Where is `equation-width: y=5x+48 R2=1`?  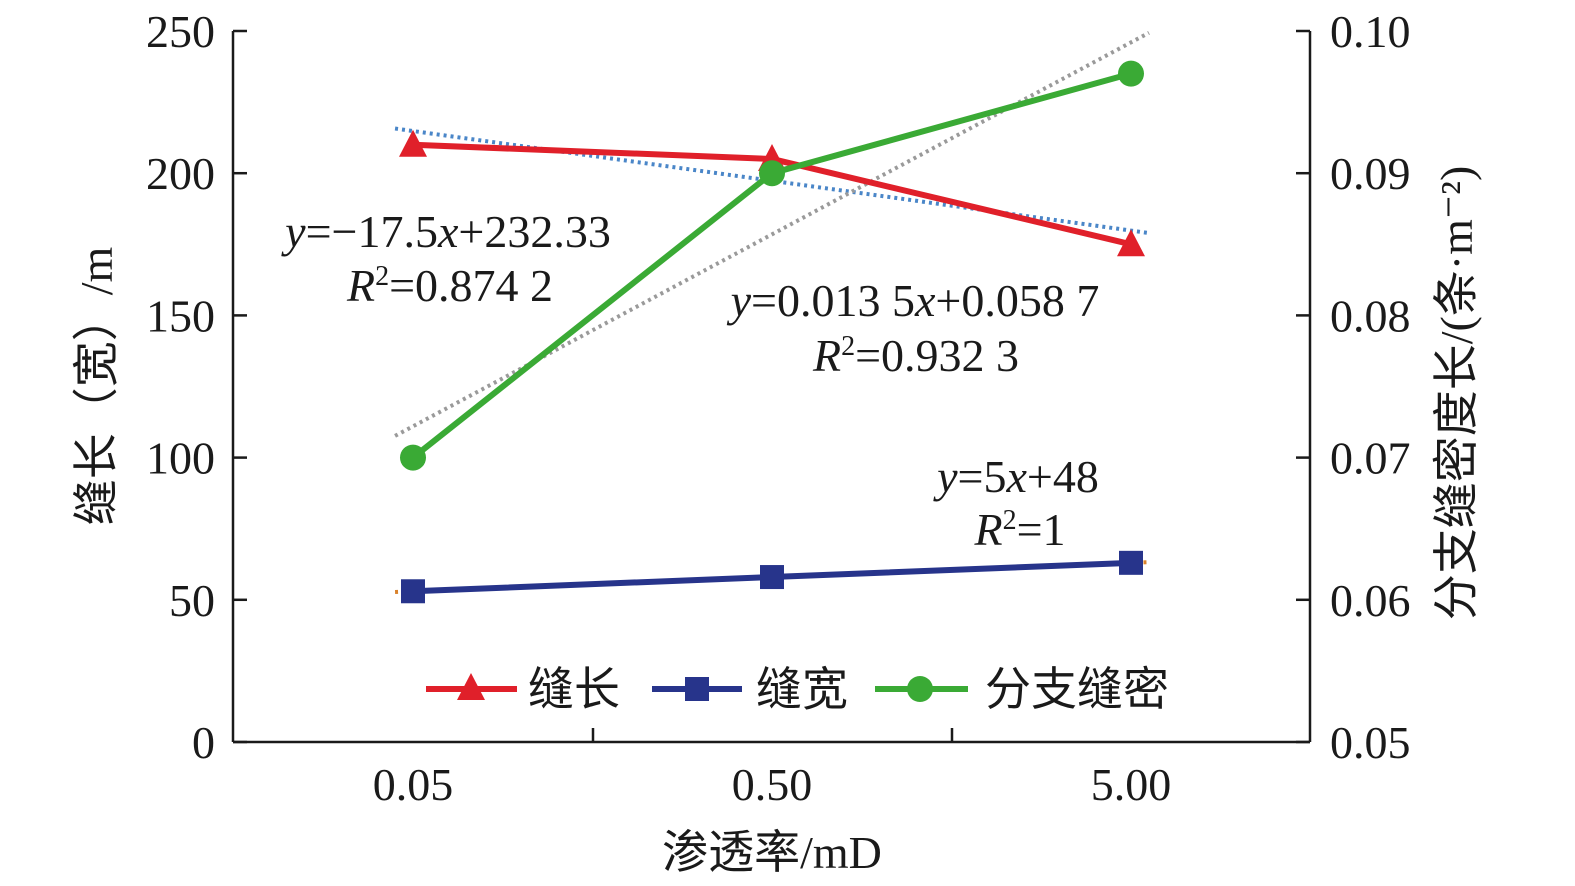
equation-width: y=5x+48 R2=1 is located at coordinates (1016, 503).